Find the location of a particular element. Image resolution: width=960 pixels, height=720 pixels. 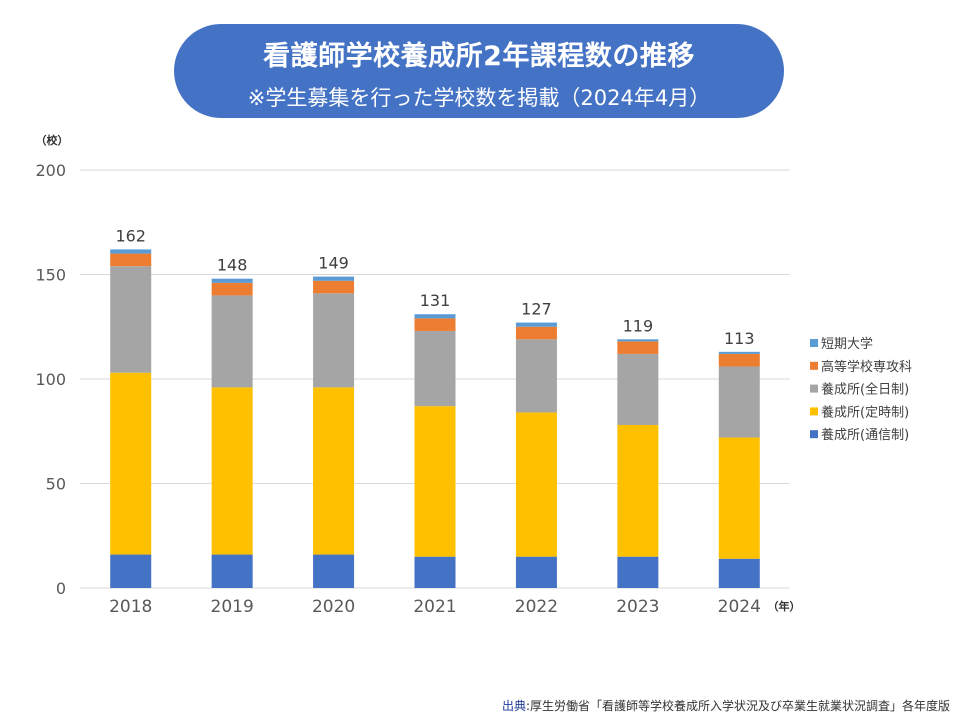

legend-label: 養成所(定時制) is located at coordinates (865, 412).